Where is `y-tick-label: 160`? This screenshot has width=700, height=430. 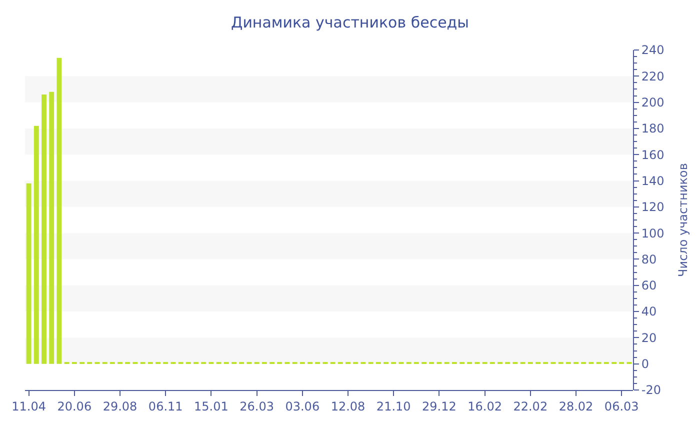 y-tick-label: 160 is located at coordinates (652, 155).